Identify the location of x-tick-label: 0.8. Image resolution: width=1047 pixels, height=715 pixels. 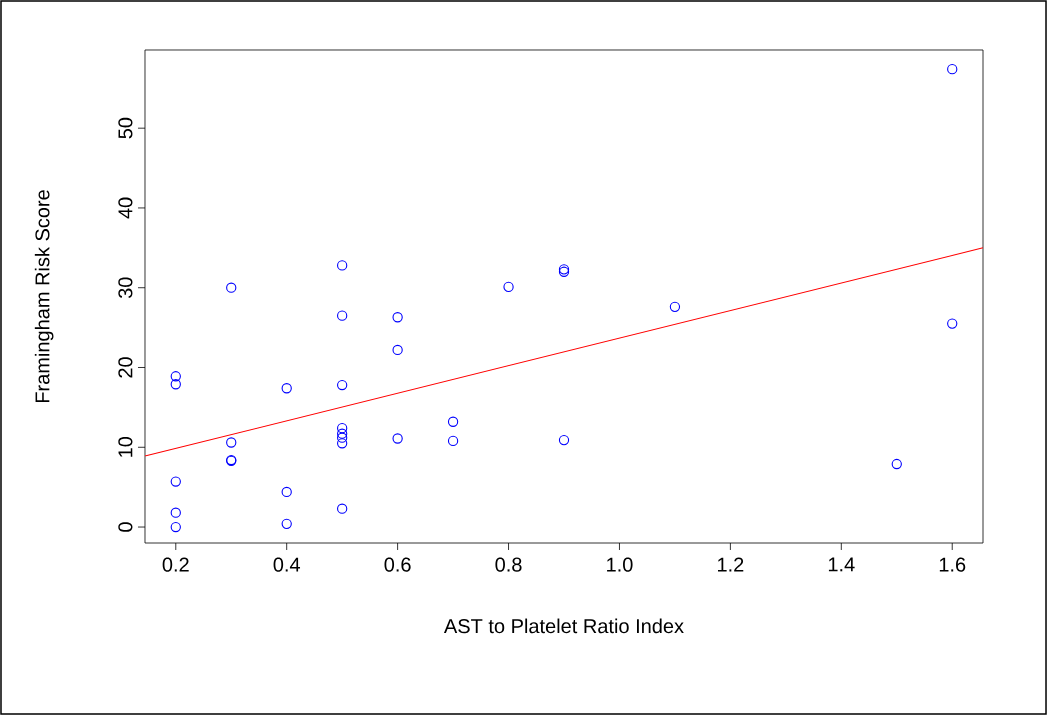
(508, 564).